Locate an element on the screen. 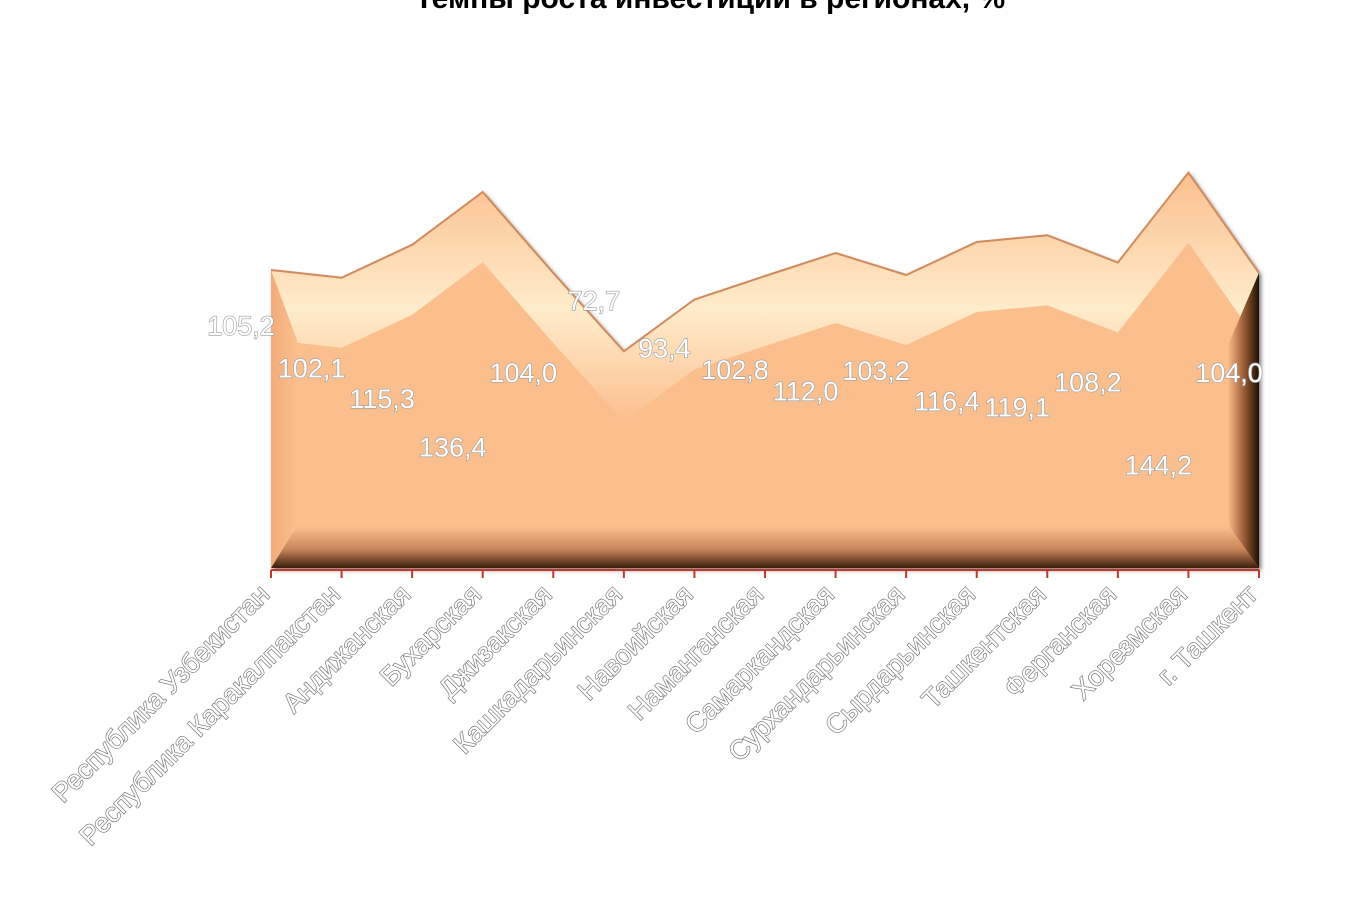 The width and height of the screenshot is (1348, 904). data-label: 136,4 is located at coordinates (453, 448).